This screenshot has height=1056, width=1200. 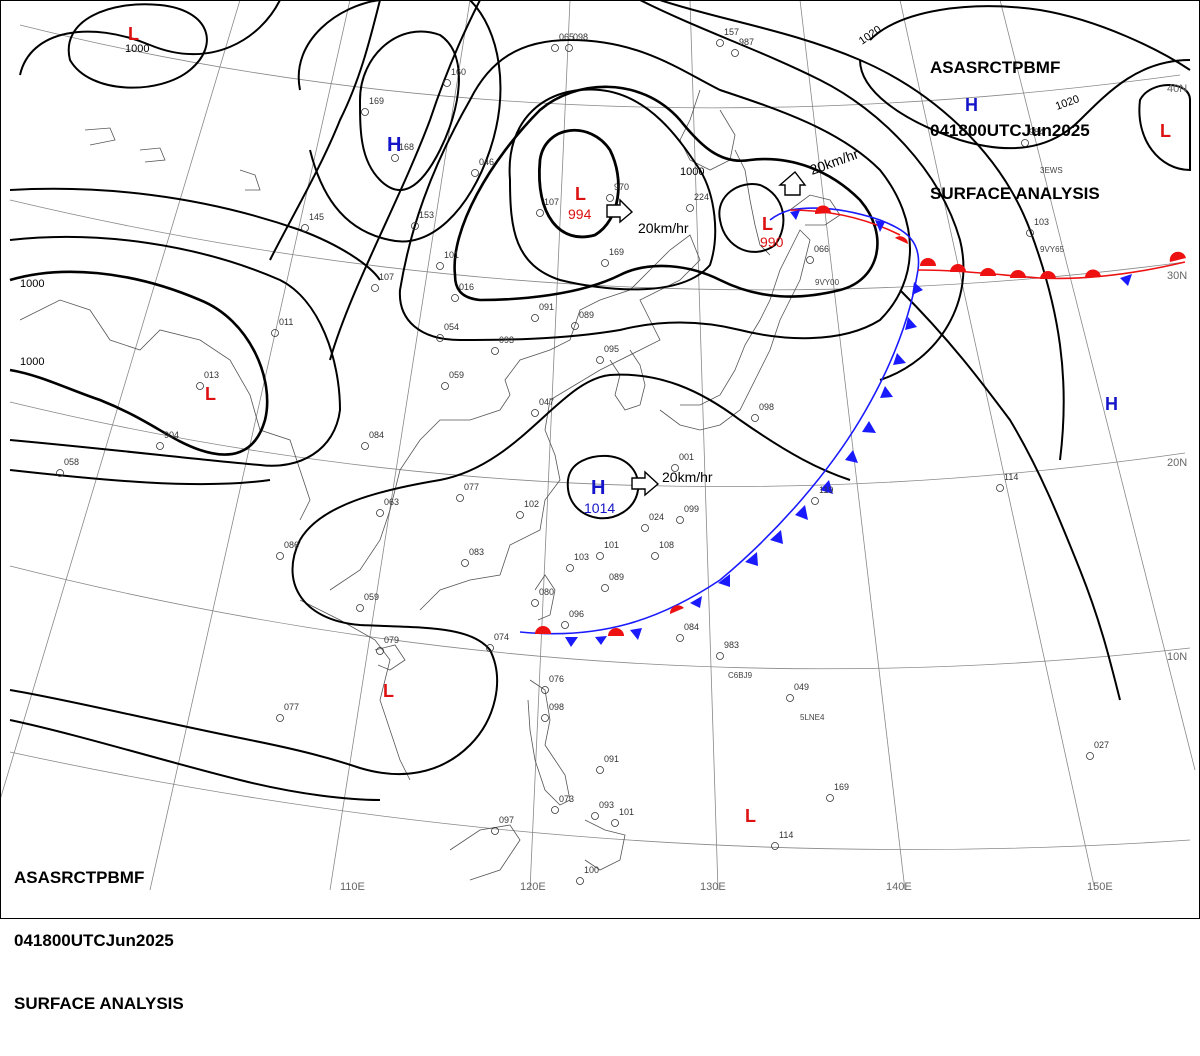 What do you see at coordinates (656, 517) in the screenshot?
I see `station-pressure: 024` at bounding box center [656, 517].